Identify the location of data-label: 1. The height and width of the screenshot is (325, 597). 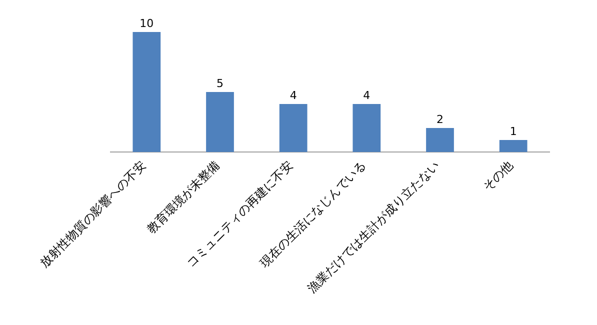
(513, 131).